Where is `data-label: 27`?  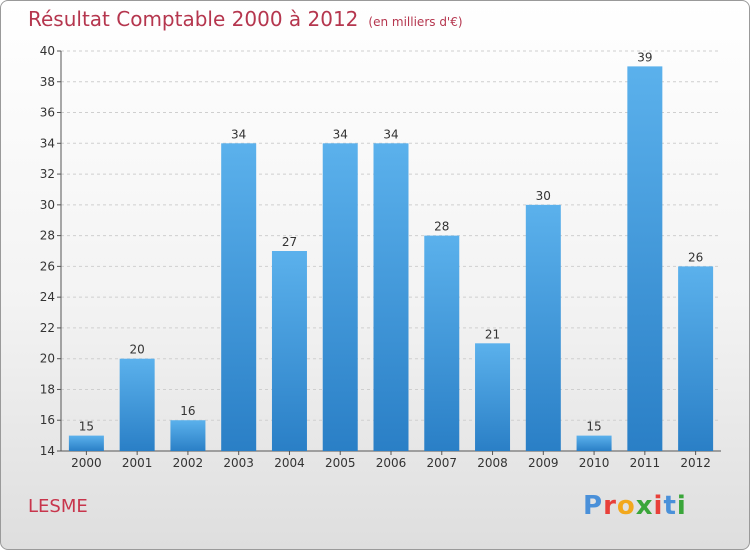
data-label: 27 is located at coordinates (289, 242).